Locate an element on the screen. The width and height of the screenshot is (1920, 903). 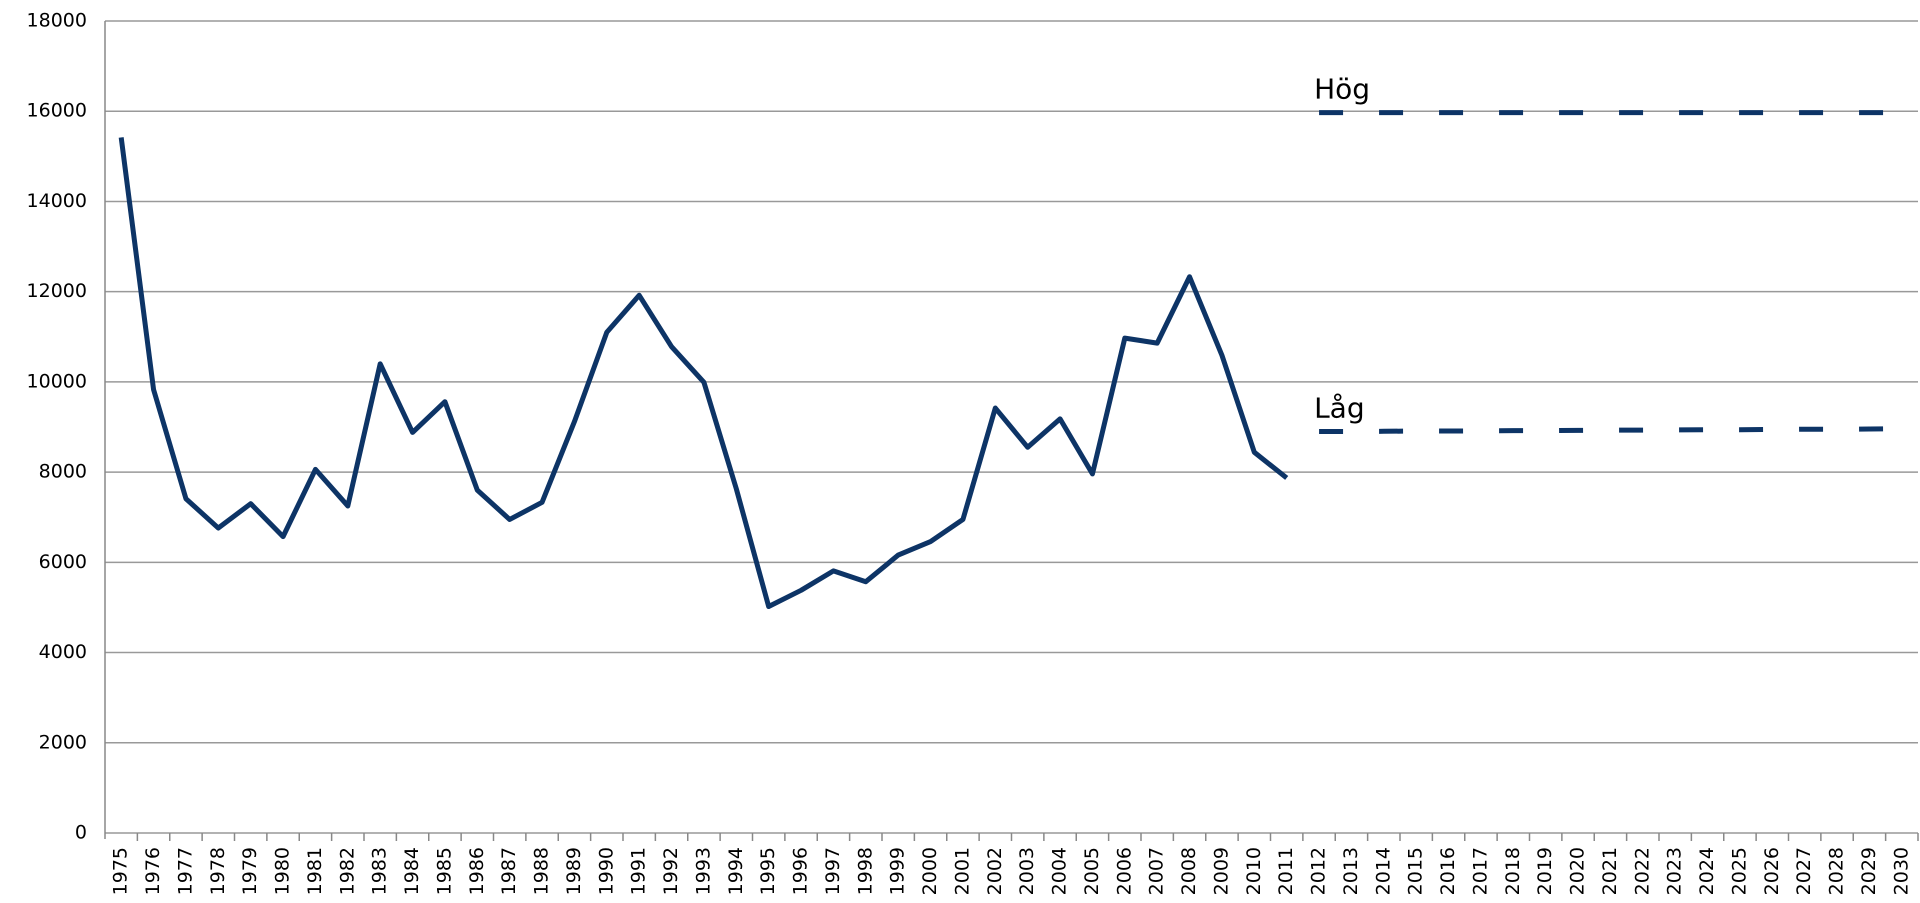
x-tick-label: 2028 is located at coordinates (1837, 871).